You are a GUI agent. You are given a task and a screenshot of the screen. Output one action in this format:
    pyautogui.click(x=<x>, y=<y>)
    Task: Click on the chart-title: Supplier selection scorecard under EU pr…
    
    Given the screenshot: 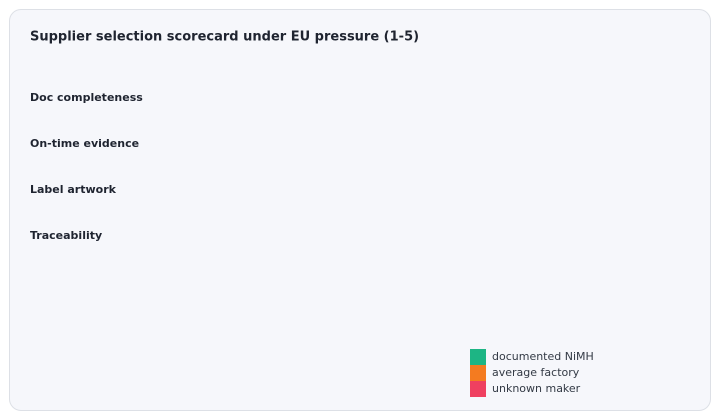 What is the action you would take?
    pyautogui.click(x=224, y=37)
    